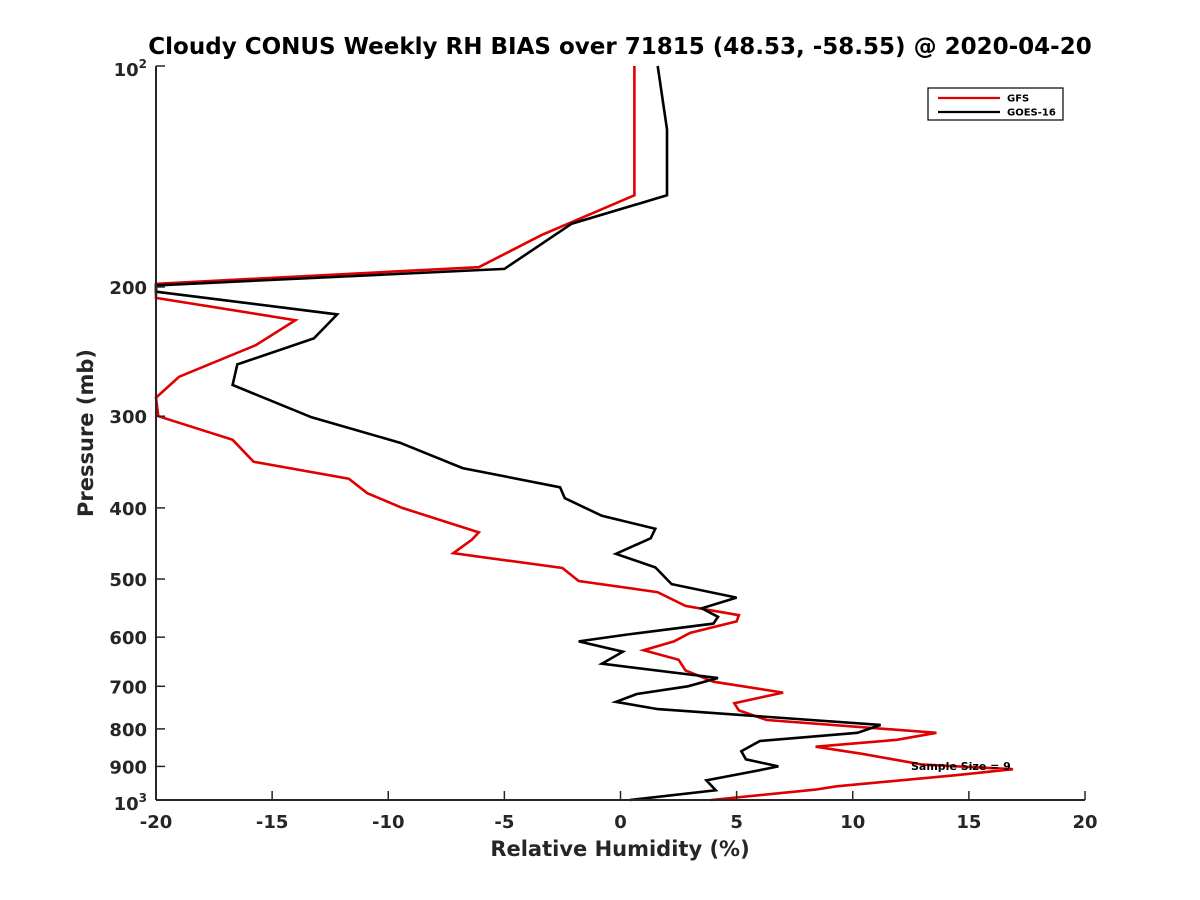 The width and height of the screenshot is (1200, 900). Describe the element at coordinates (128, 288) in the screenshot. I see `y-tick-label: 200` at that location.